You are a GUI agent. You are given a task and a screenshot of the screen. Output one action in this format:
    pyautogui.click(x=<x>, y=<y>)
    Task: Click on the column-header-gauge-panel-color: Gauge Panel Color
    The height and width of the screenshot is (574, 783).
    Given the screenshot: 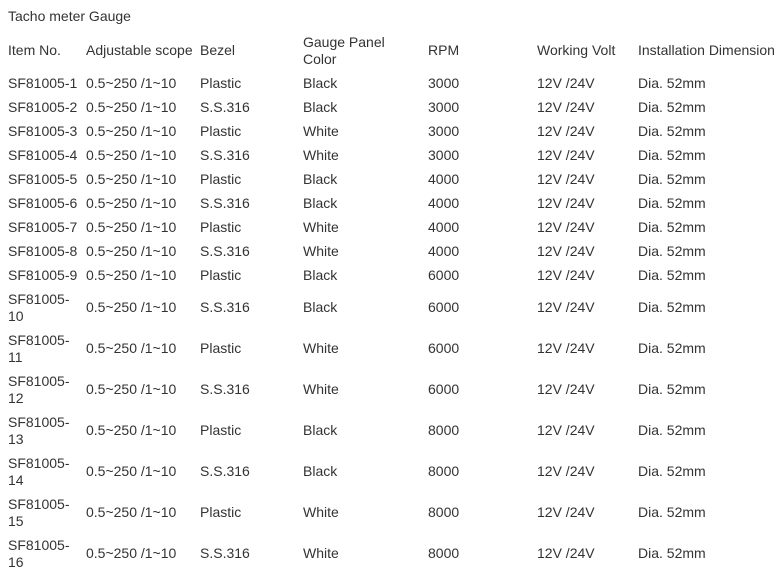 What is the action you would take?
    pyautogui.click(x=344, y=50)
    